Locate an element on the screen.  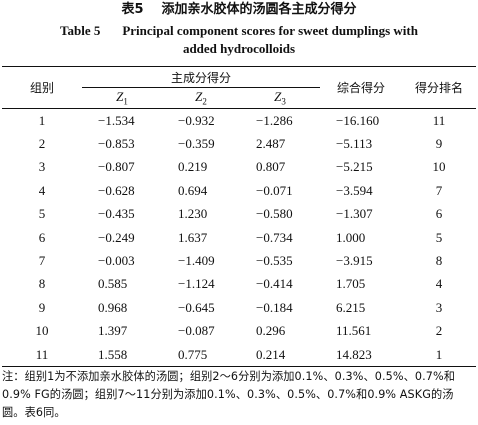
cell-z1: 1.558 is located at coordinates (122, 355).